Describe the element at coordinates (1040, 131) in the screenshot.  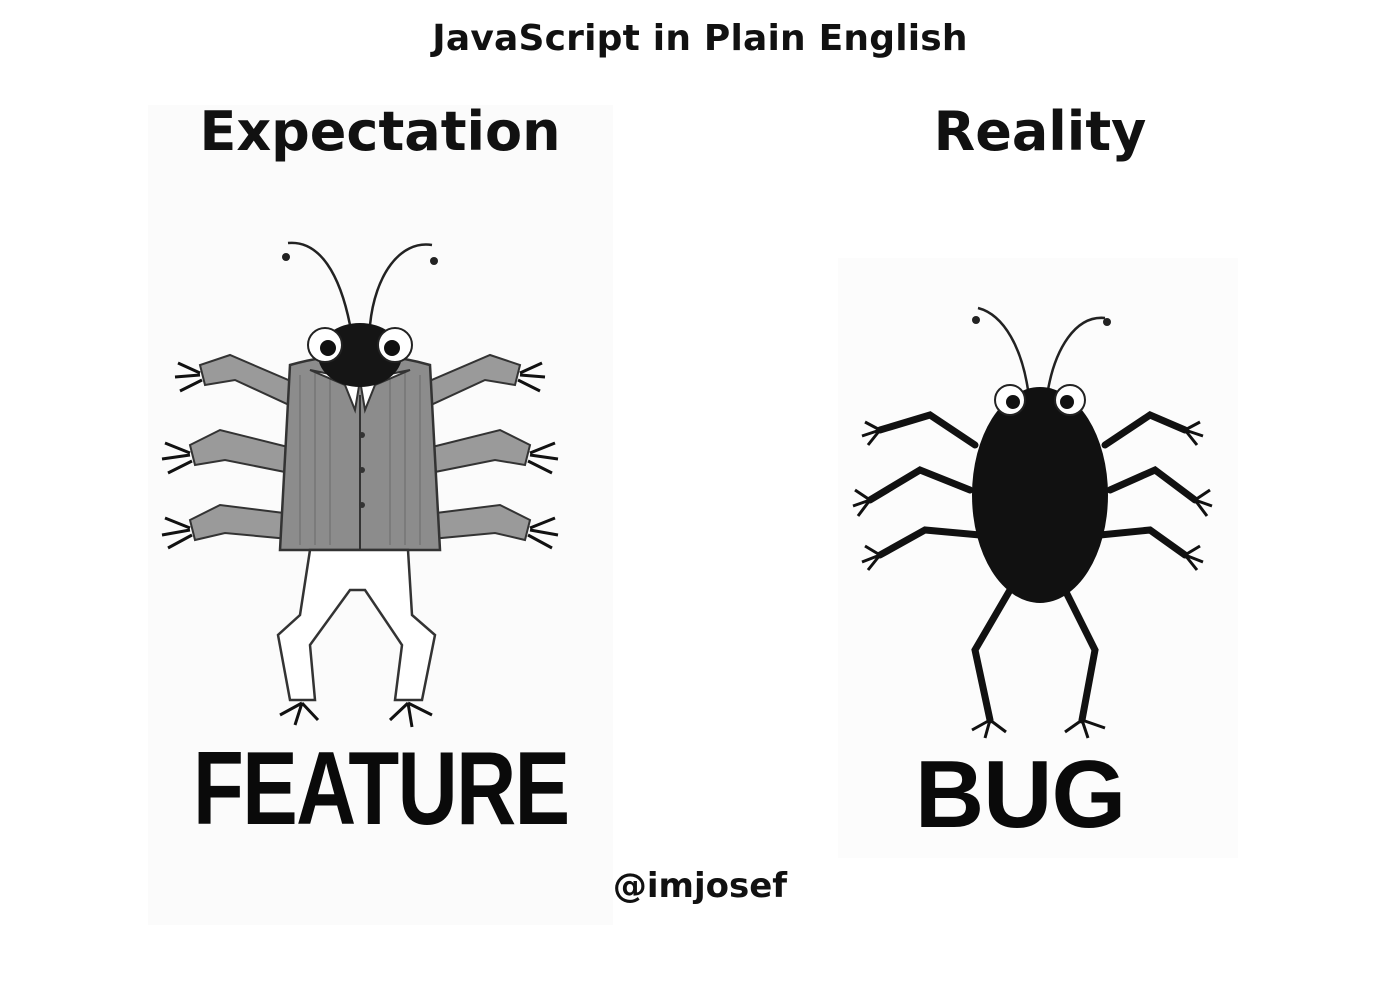
I see `reality-heading: Reality` at that location.